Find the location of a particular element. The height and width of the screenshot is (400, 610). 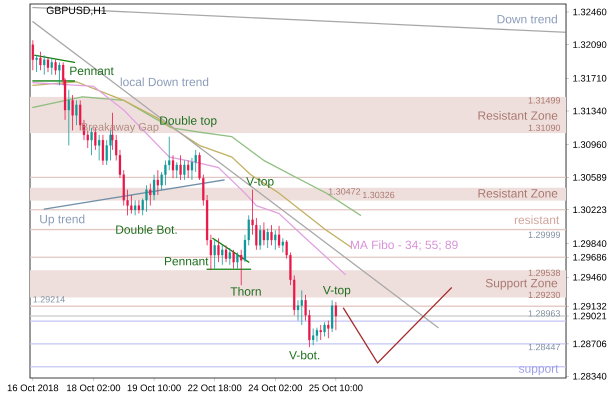

y-tick-label: 1.30223 is located at coordinates (589, 210).